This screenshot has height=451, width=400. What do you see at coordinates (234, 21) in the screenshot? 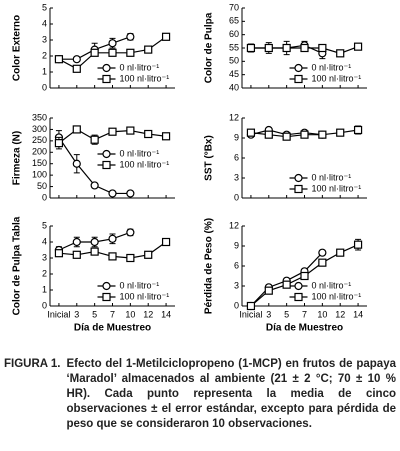
I see `y-tick-label: 65` at bounding box center [234, 21].